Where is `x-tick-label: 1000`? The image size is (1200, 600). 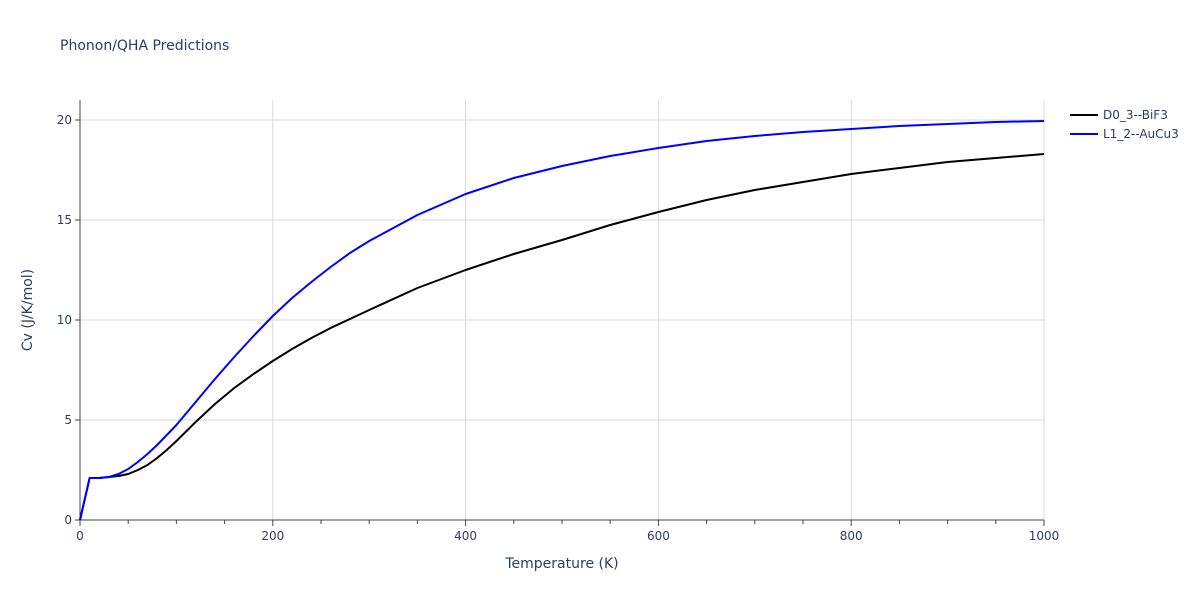
x-tick-label: 1000 is located at coordinates (1044, 536).